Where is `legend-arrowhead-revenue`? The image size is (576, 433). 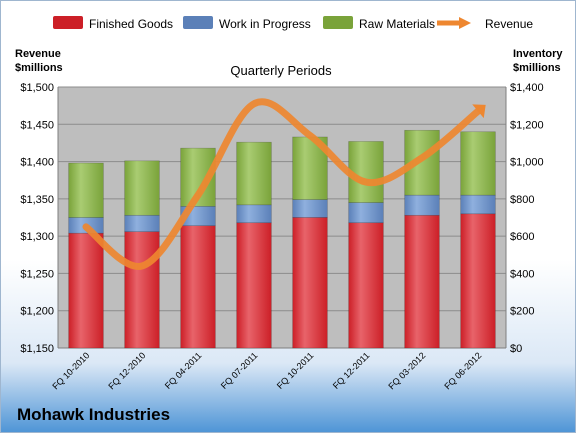
legend-arrowhead-revenue is located at coordinates (465, 23).